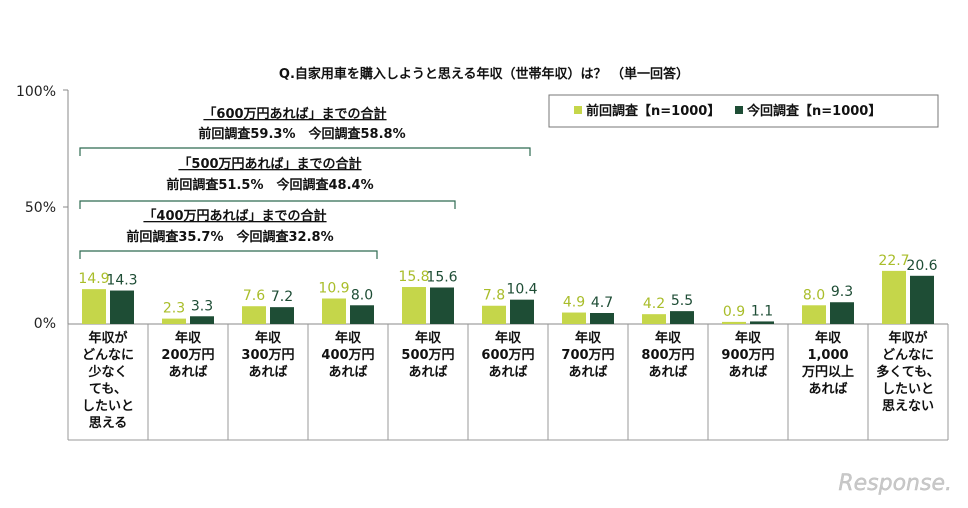 The image size is (968, 508). I want to click on category-label-6: 年収 700万円あれば, so click(587, 355).